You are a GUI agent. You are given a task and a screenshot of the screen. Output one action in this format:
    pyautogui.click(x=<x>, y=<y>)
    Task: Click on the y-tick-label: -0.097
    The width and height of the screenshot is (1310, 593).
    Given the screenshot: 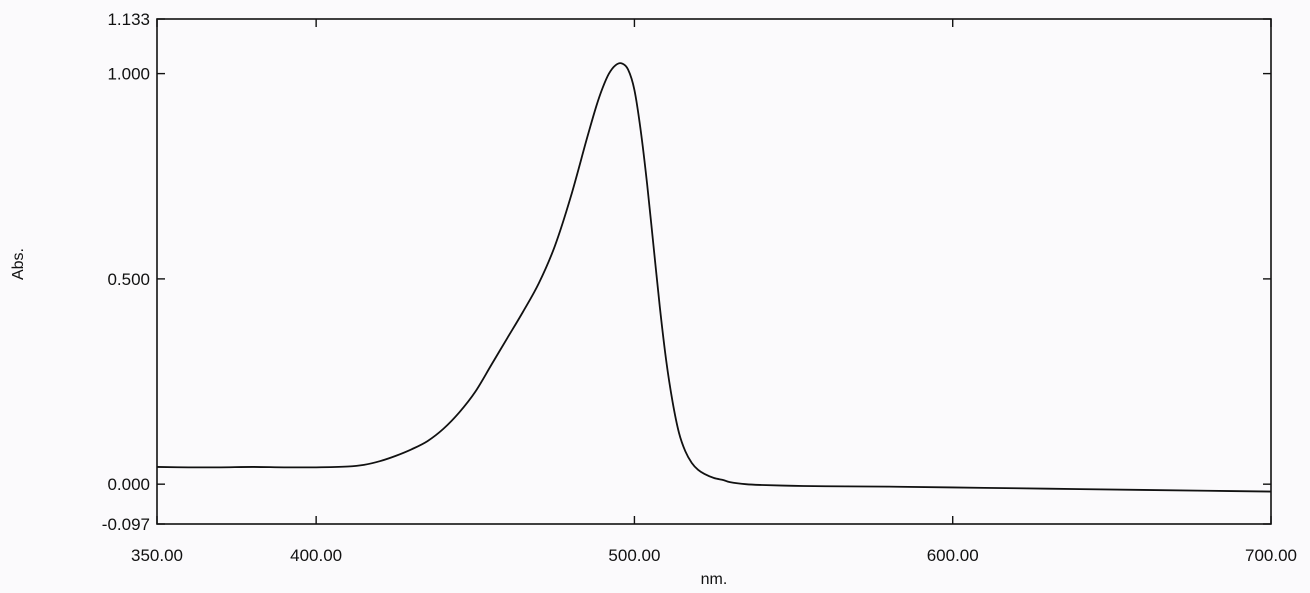 What is the action you would take?
    pyautogui.click(x=126, y=524)
    